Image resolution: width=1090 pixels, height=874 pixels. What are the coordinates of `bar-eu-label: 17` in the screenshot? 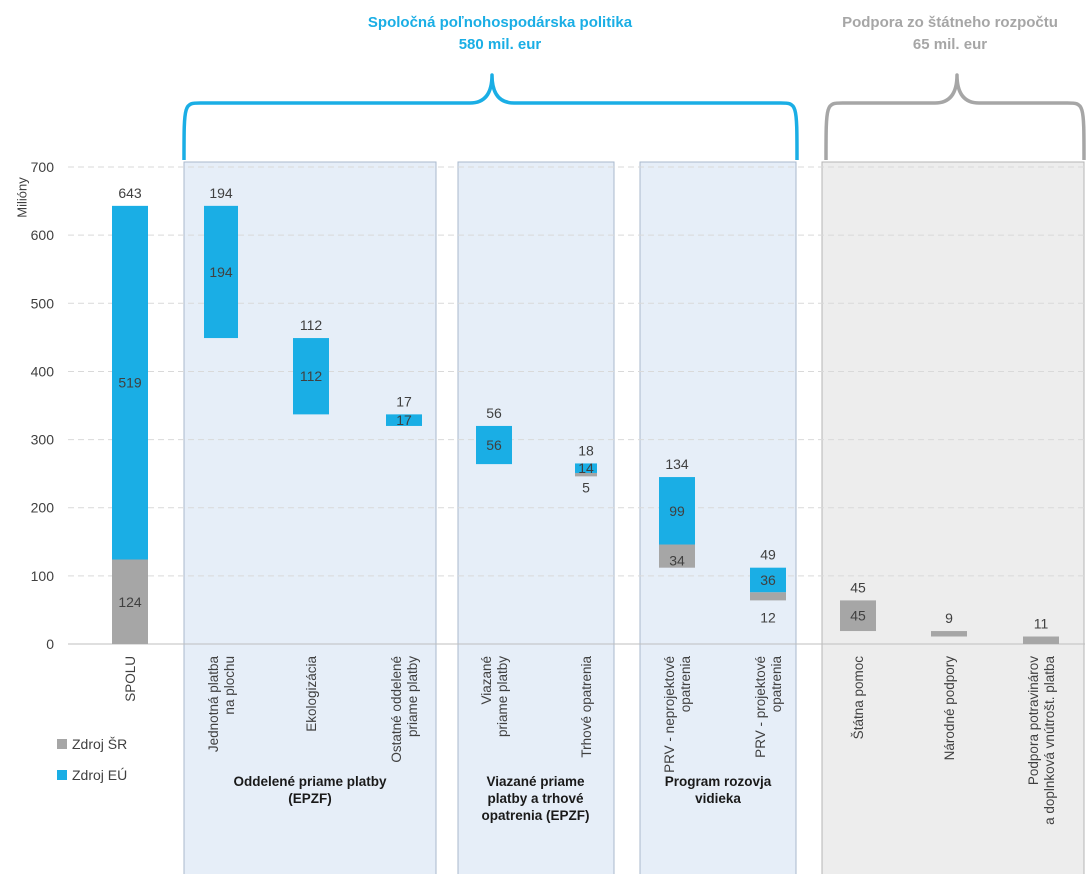 It's located at (404, 420).